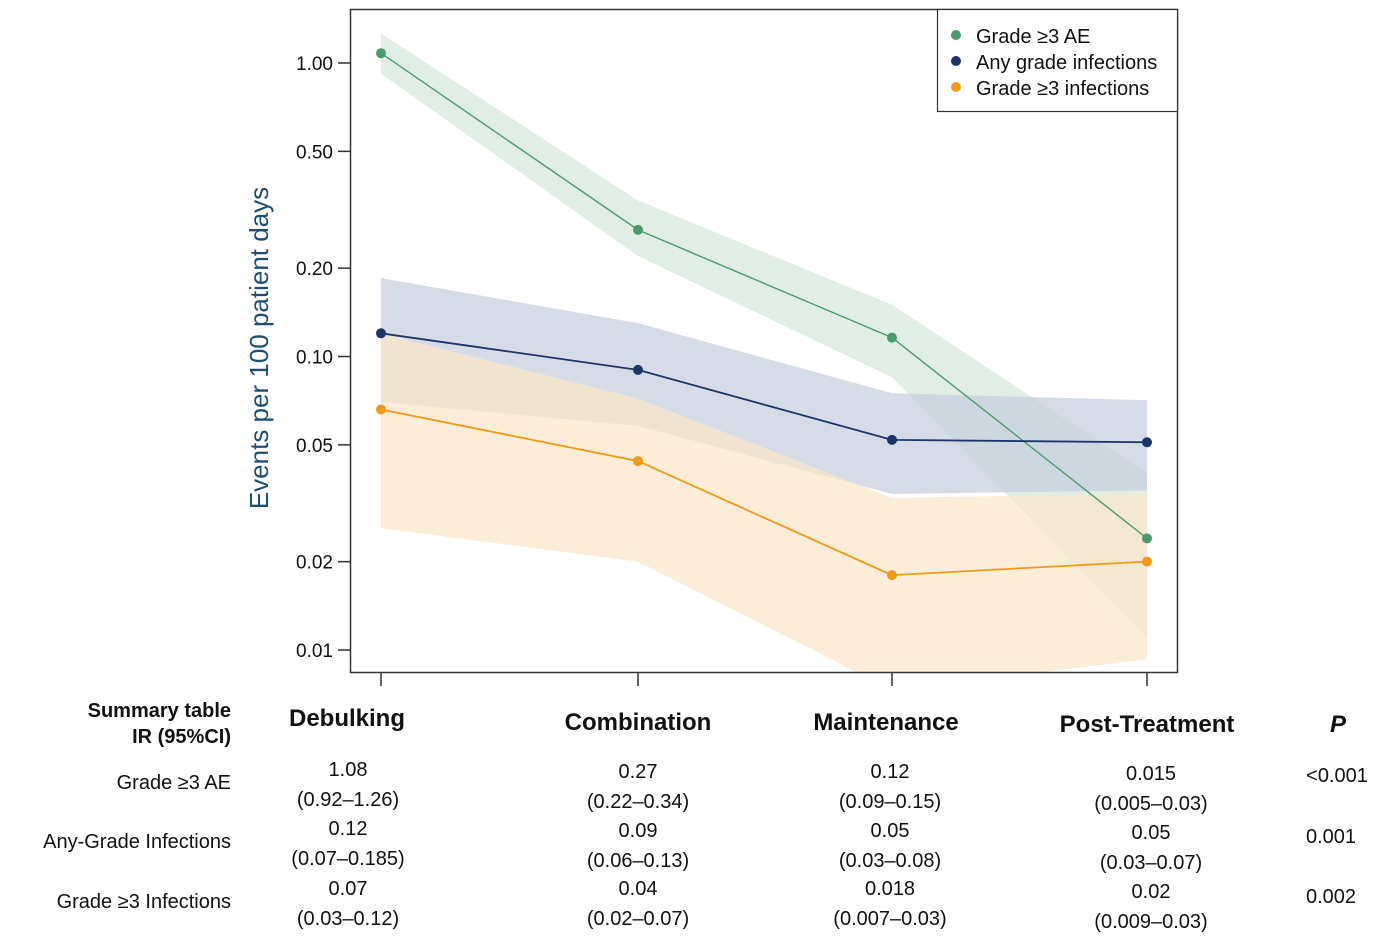 This screenshot has width=1383, height=942. I want to click on table-cell: 0.09 (0.06–0.13), so click(638, 846).